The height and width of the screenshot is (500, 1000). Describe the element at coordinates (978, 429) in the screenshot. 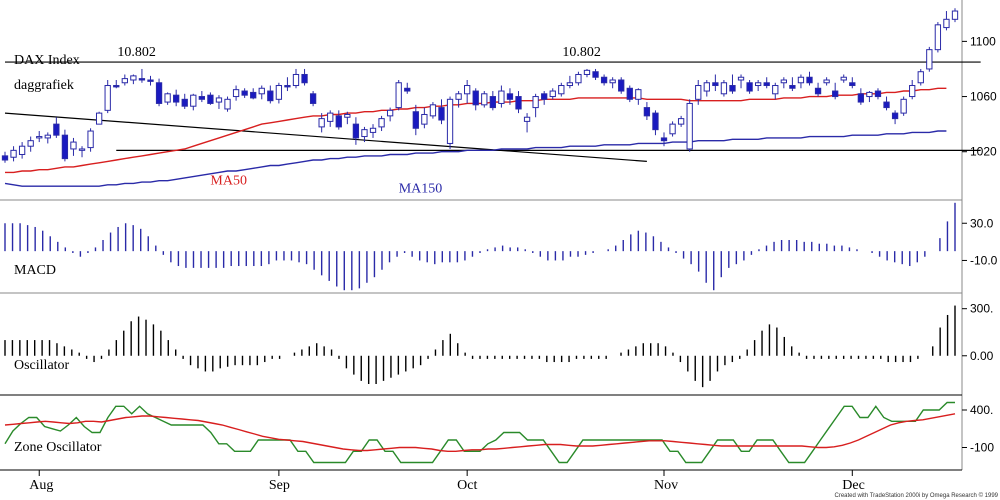

I see `zone-y-axis: 400. -100` at that location.